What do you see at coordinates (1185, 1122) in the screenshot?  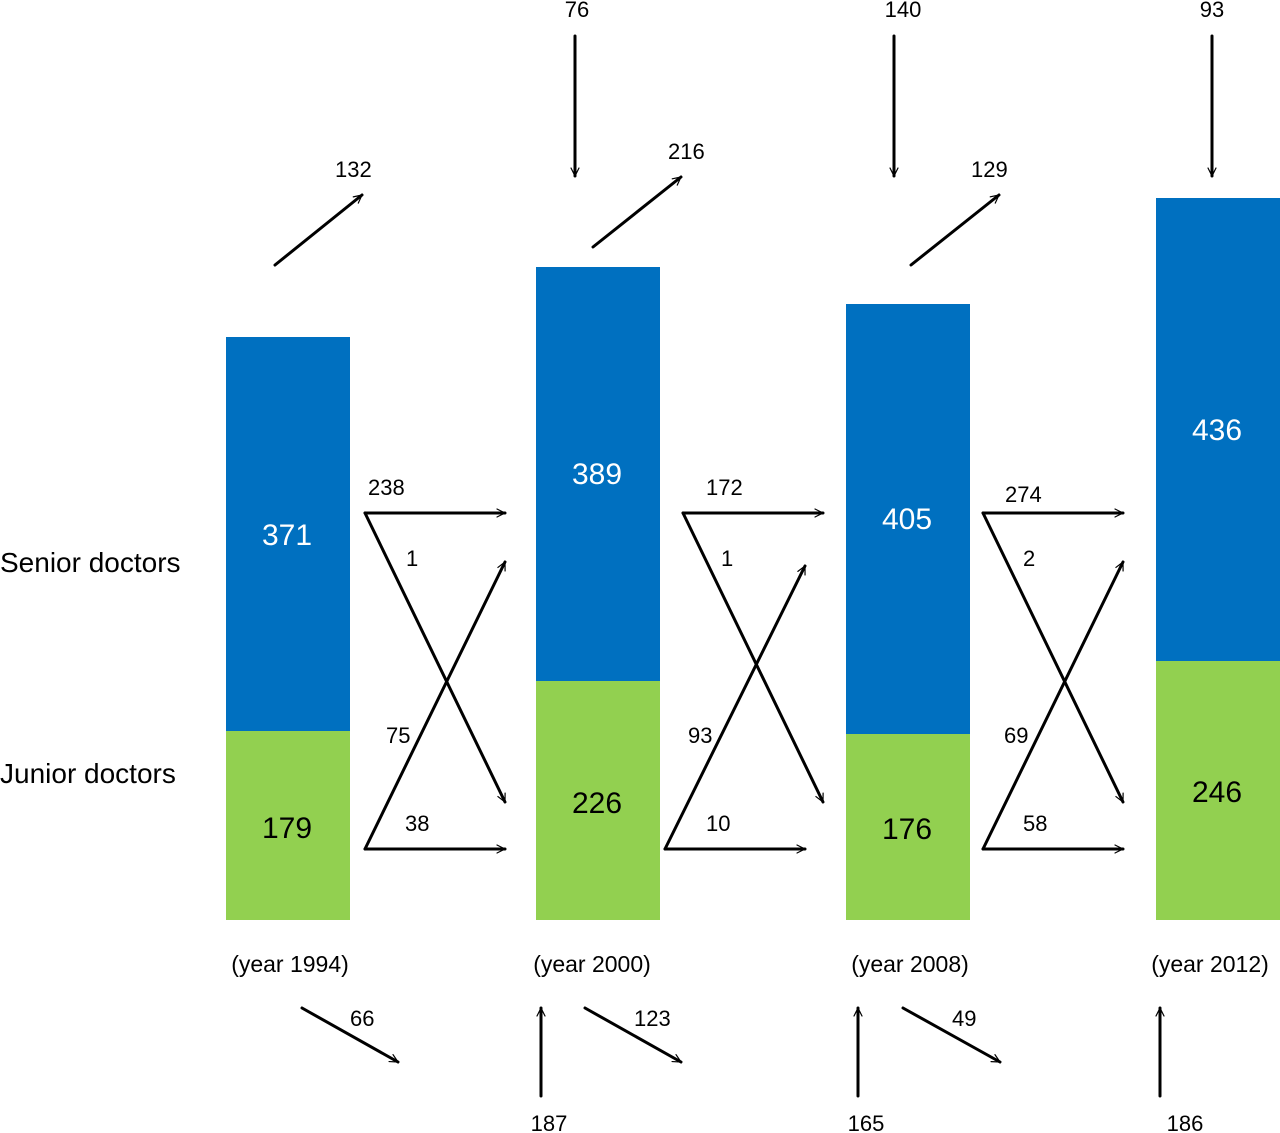 I see `junior-entry-value-2012: 186` at bounding box center [1185, 1122].